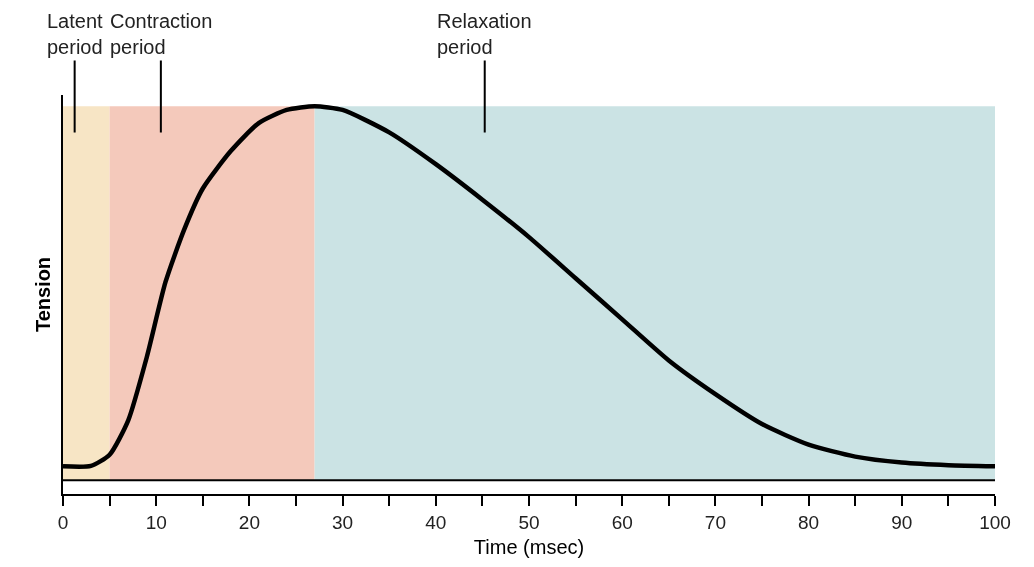 The width and height of the screenshot is (1034, 567). I want to click on x-tick-label: 90, so click(902, 522).